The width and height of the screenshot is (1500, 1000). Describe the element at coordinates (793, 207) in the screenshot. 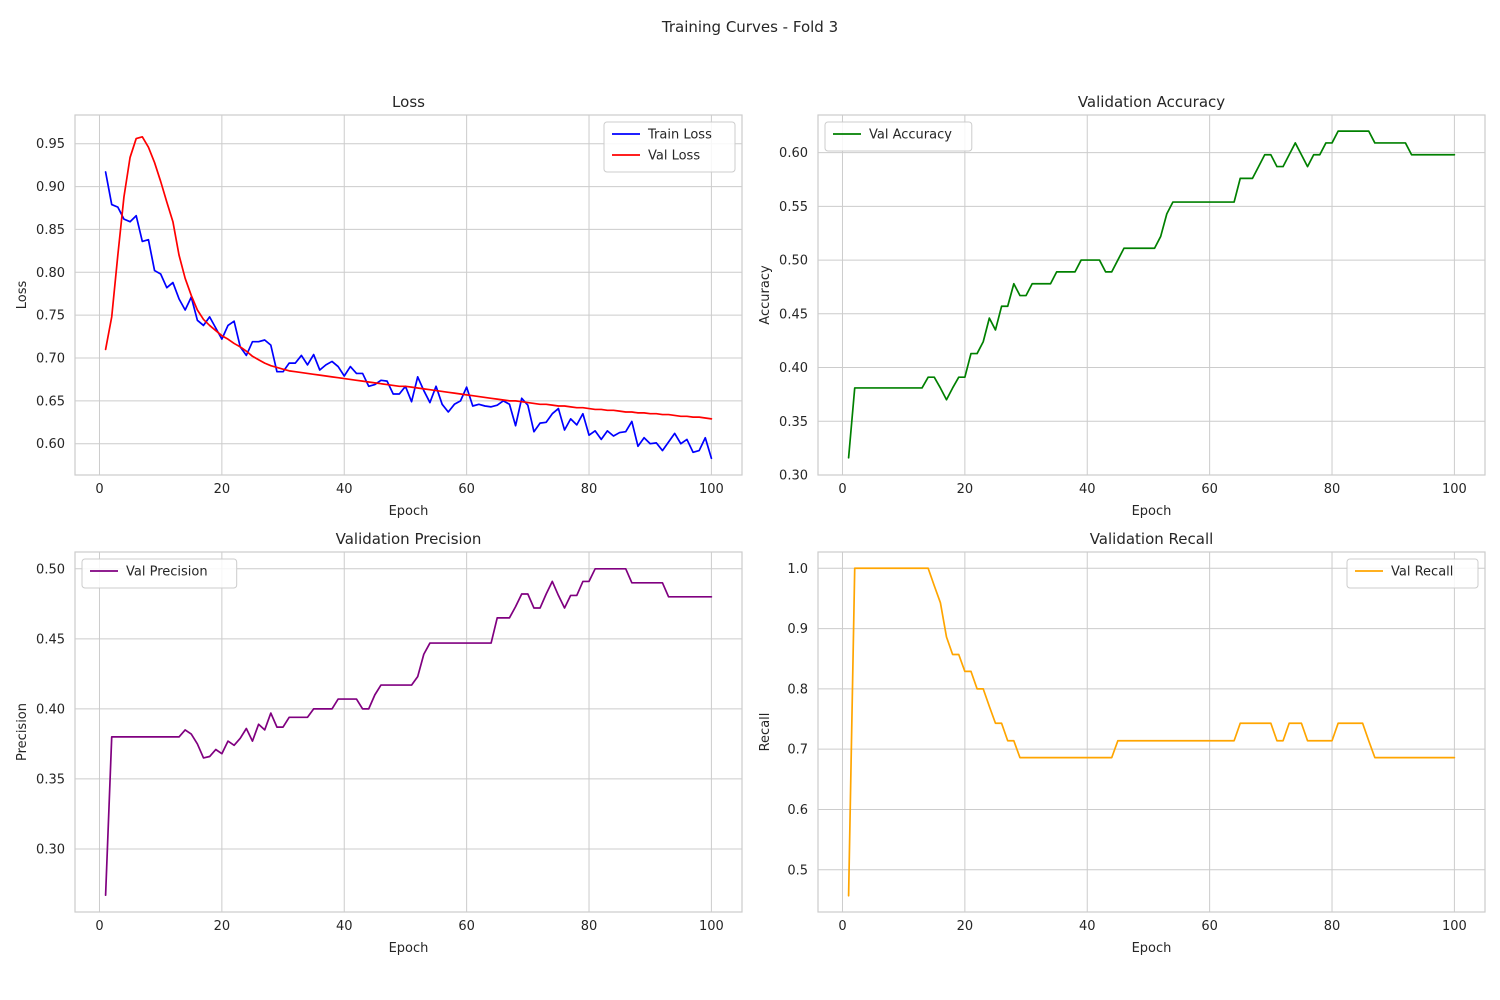

I see `y-tick-label: 0.55` at that location.